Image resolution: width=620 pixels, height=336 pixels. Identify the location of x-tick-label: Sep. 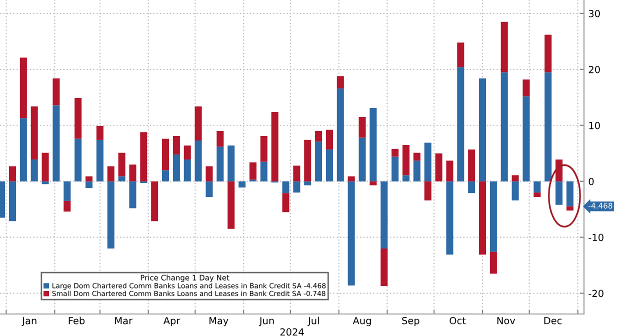
(411, 321).